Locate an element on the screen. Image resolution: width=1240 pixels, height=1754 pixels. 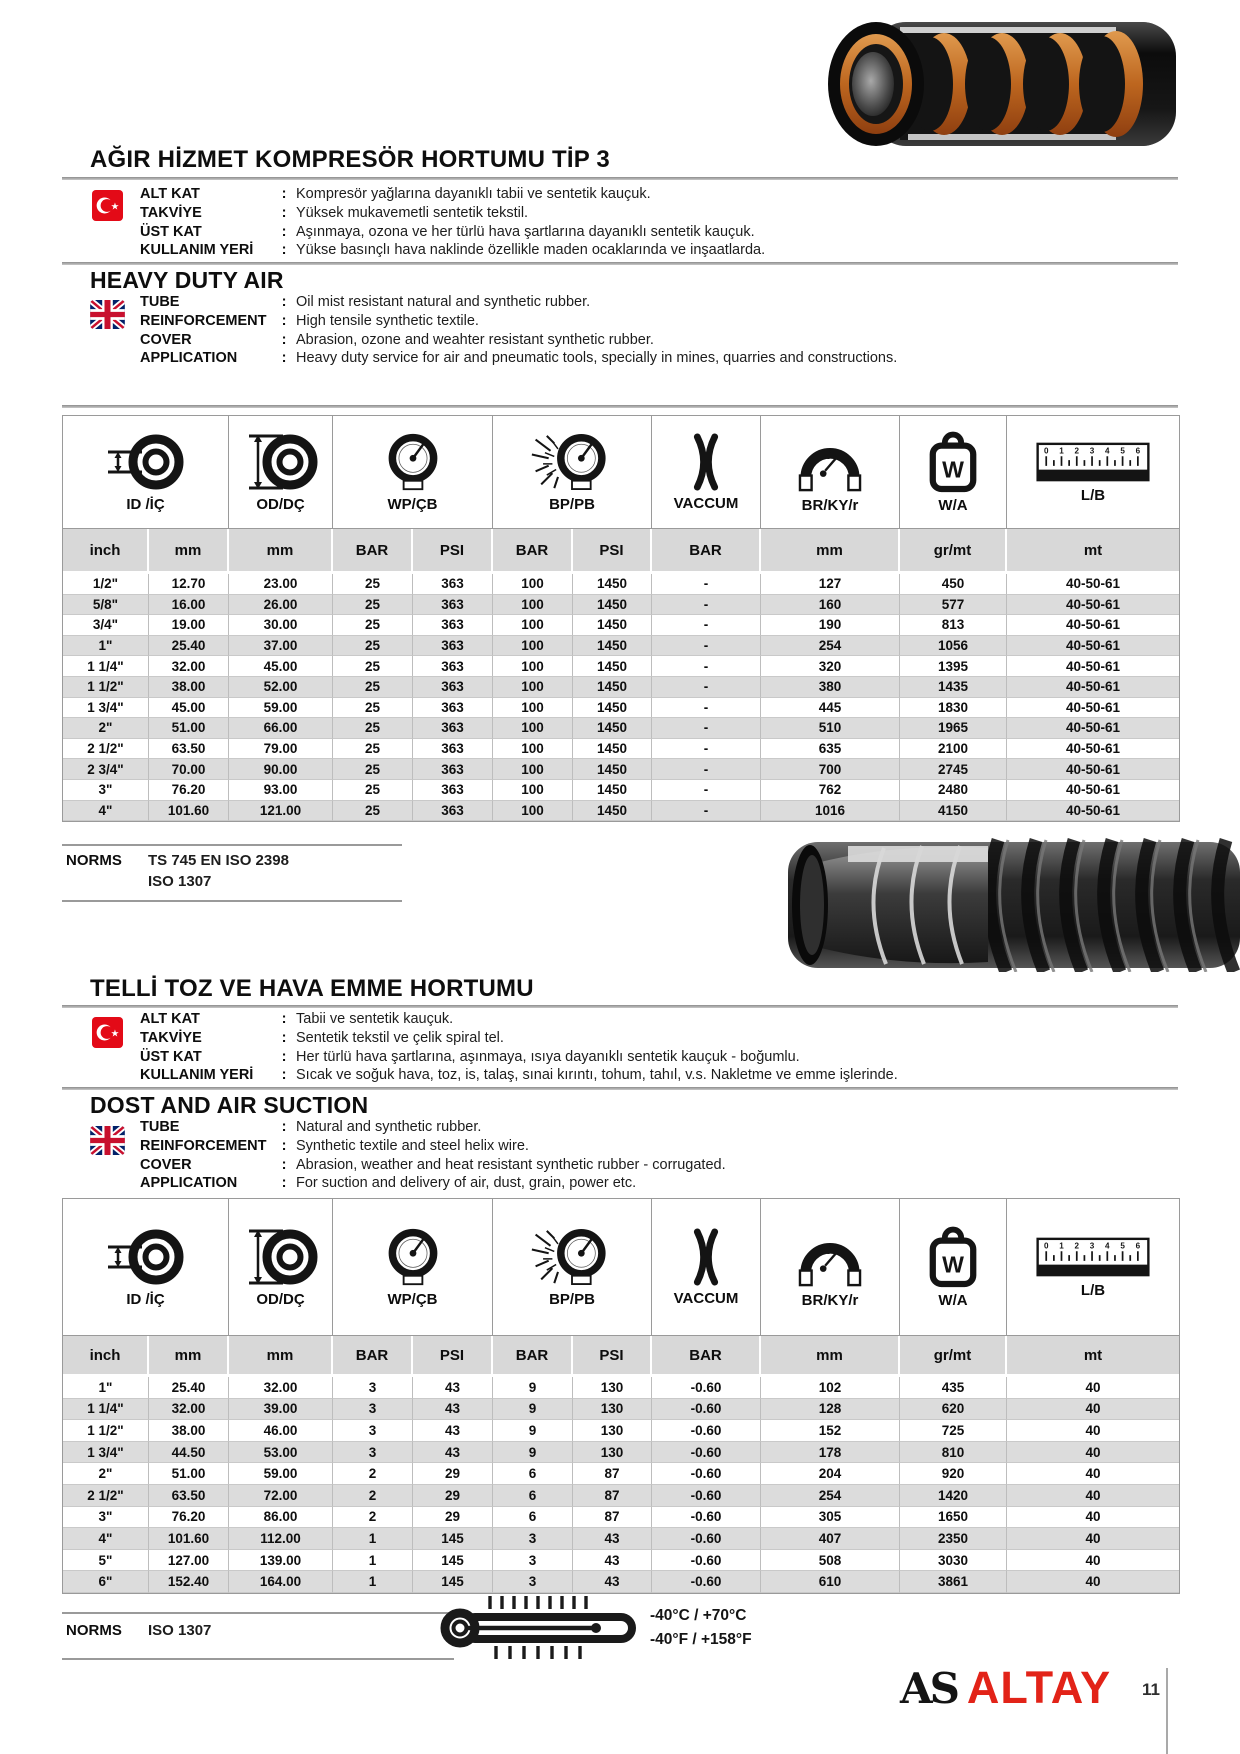
table-cell: 2 is located at coordinates (373, 1495).